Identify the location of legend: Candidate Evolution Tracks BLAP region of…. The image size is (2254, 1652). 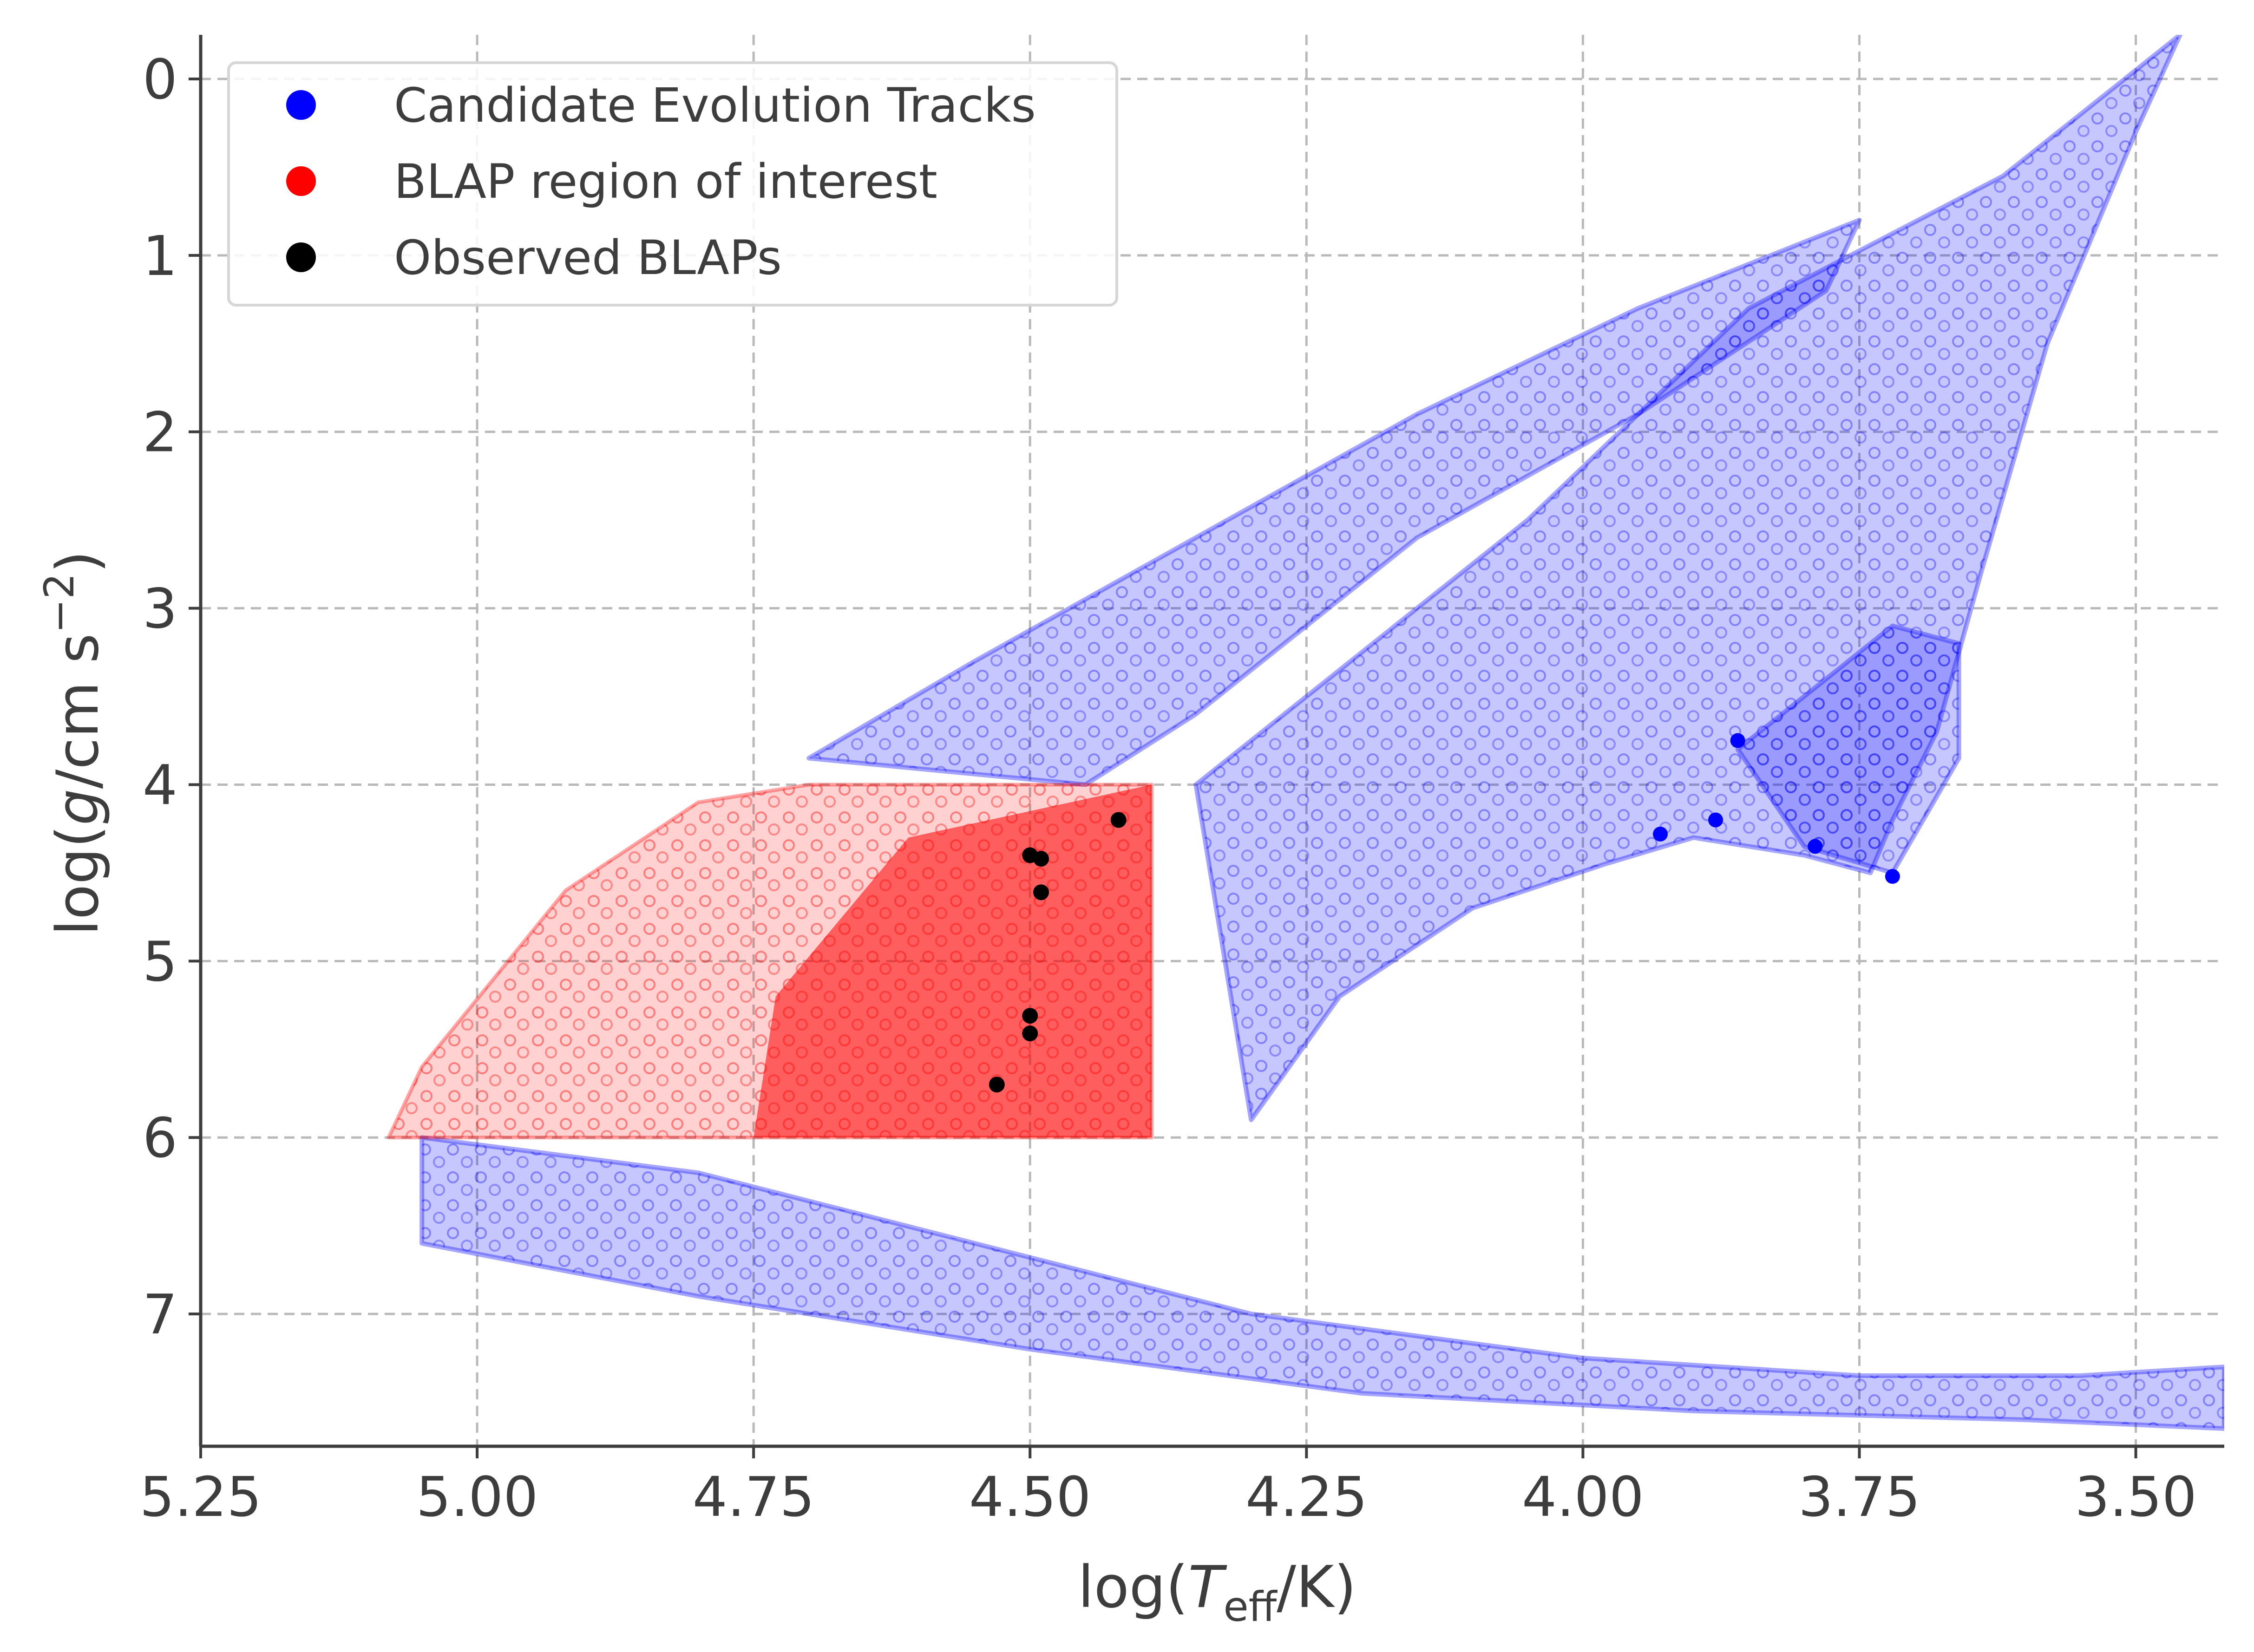
(672, 184).